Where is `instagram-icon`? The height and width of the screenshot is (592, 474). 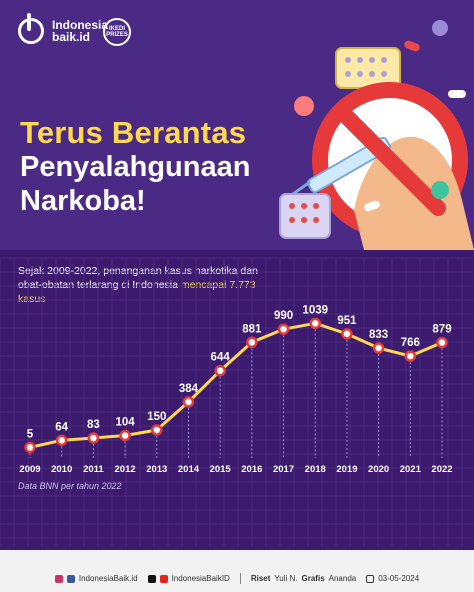 instagram-icon is located at coordinates (58, 578).